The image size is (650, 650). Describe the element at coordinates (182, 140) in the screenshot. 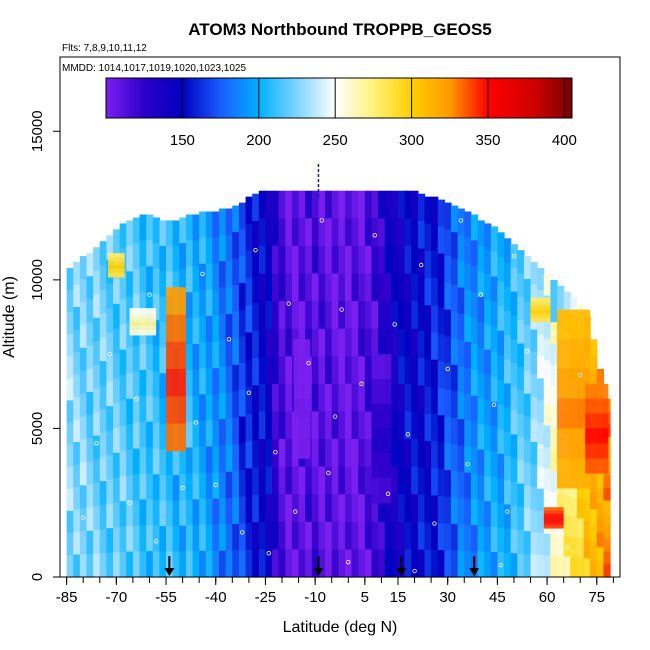

I see `colorbar-tick-label-0: 150` at that location.